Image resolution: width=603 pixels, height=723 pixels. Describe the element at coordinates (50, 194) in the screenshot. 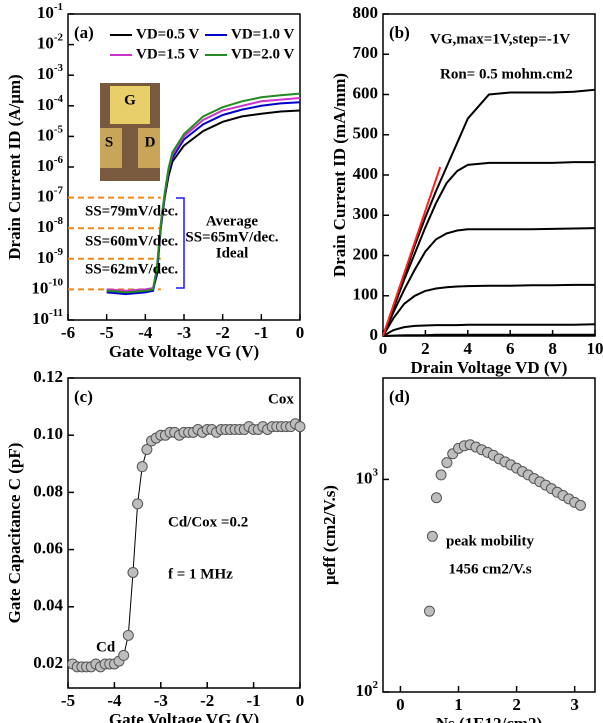

I see `y-tick-label: 10⁻⁷` at that location.